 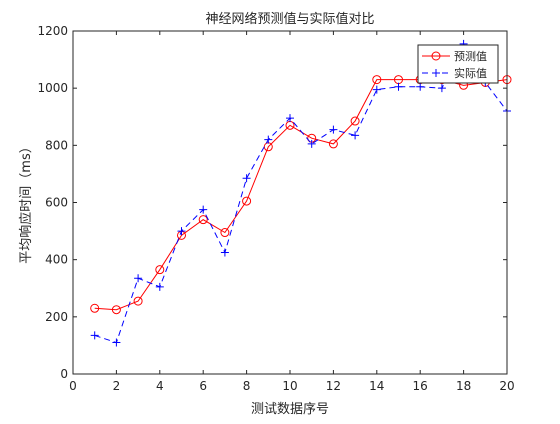 What do you see at coordinates (333, 386) in the screenshot?
I see `x-tick-label: 12` at bounding box center [333, 386].